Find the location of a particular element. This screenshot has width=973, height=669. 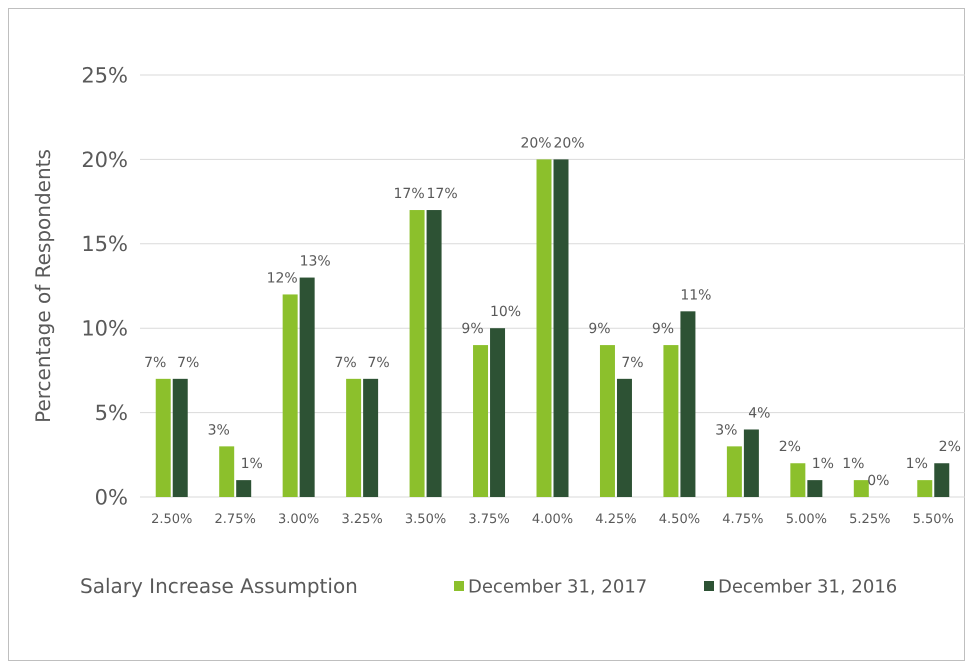

x-axis-title: Salary Increase Assumption is located at coordinates (219, 586).